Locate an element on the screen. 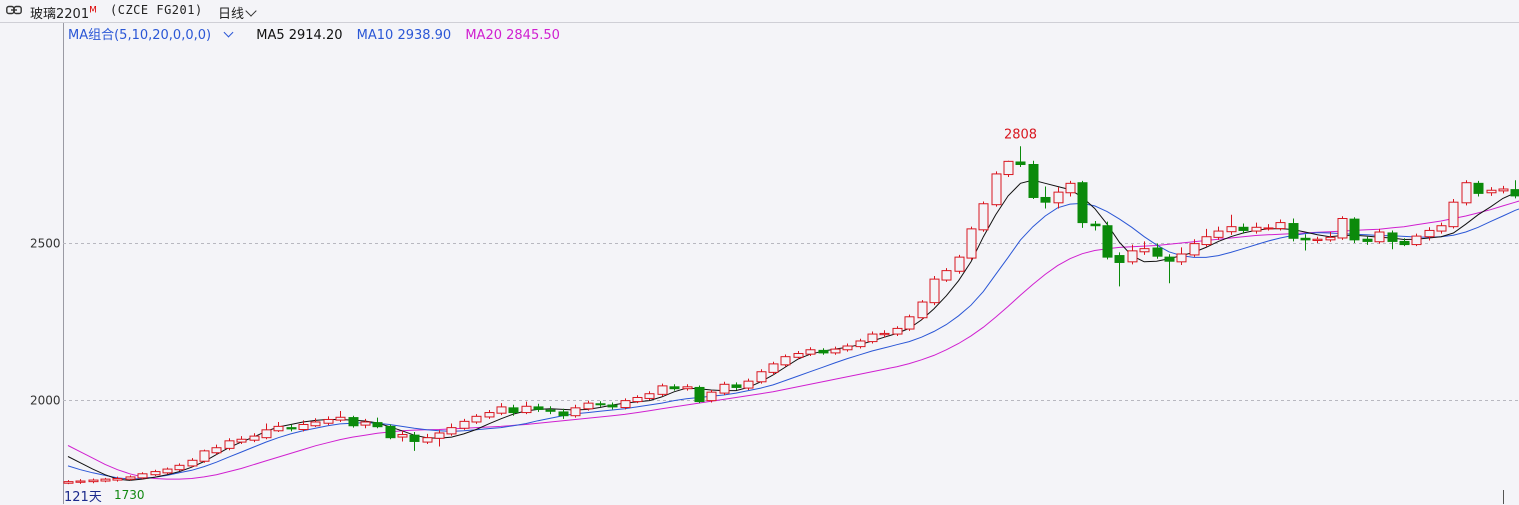 The width and height of the screenshot is (1519, 505). low-price-label: 1730 is located at coordinates (129, 495).